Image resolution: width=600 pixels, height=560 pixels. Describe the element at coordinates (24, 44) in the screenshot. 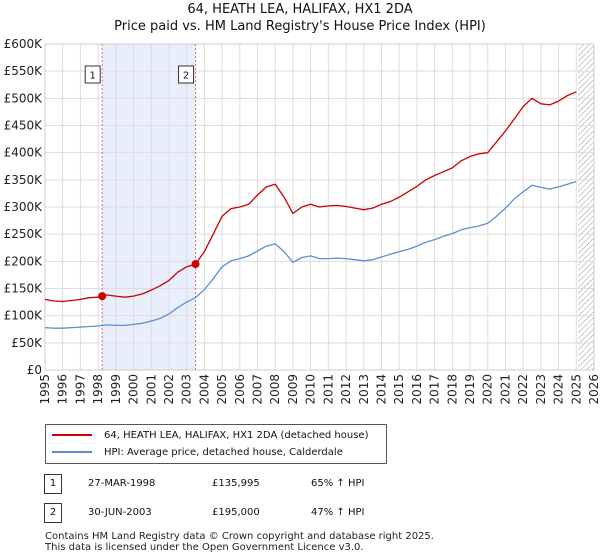

I see `y-tick-label: £600K` at that location.